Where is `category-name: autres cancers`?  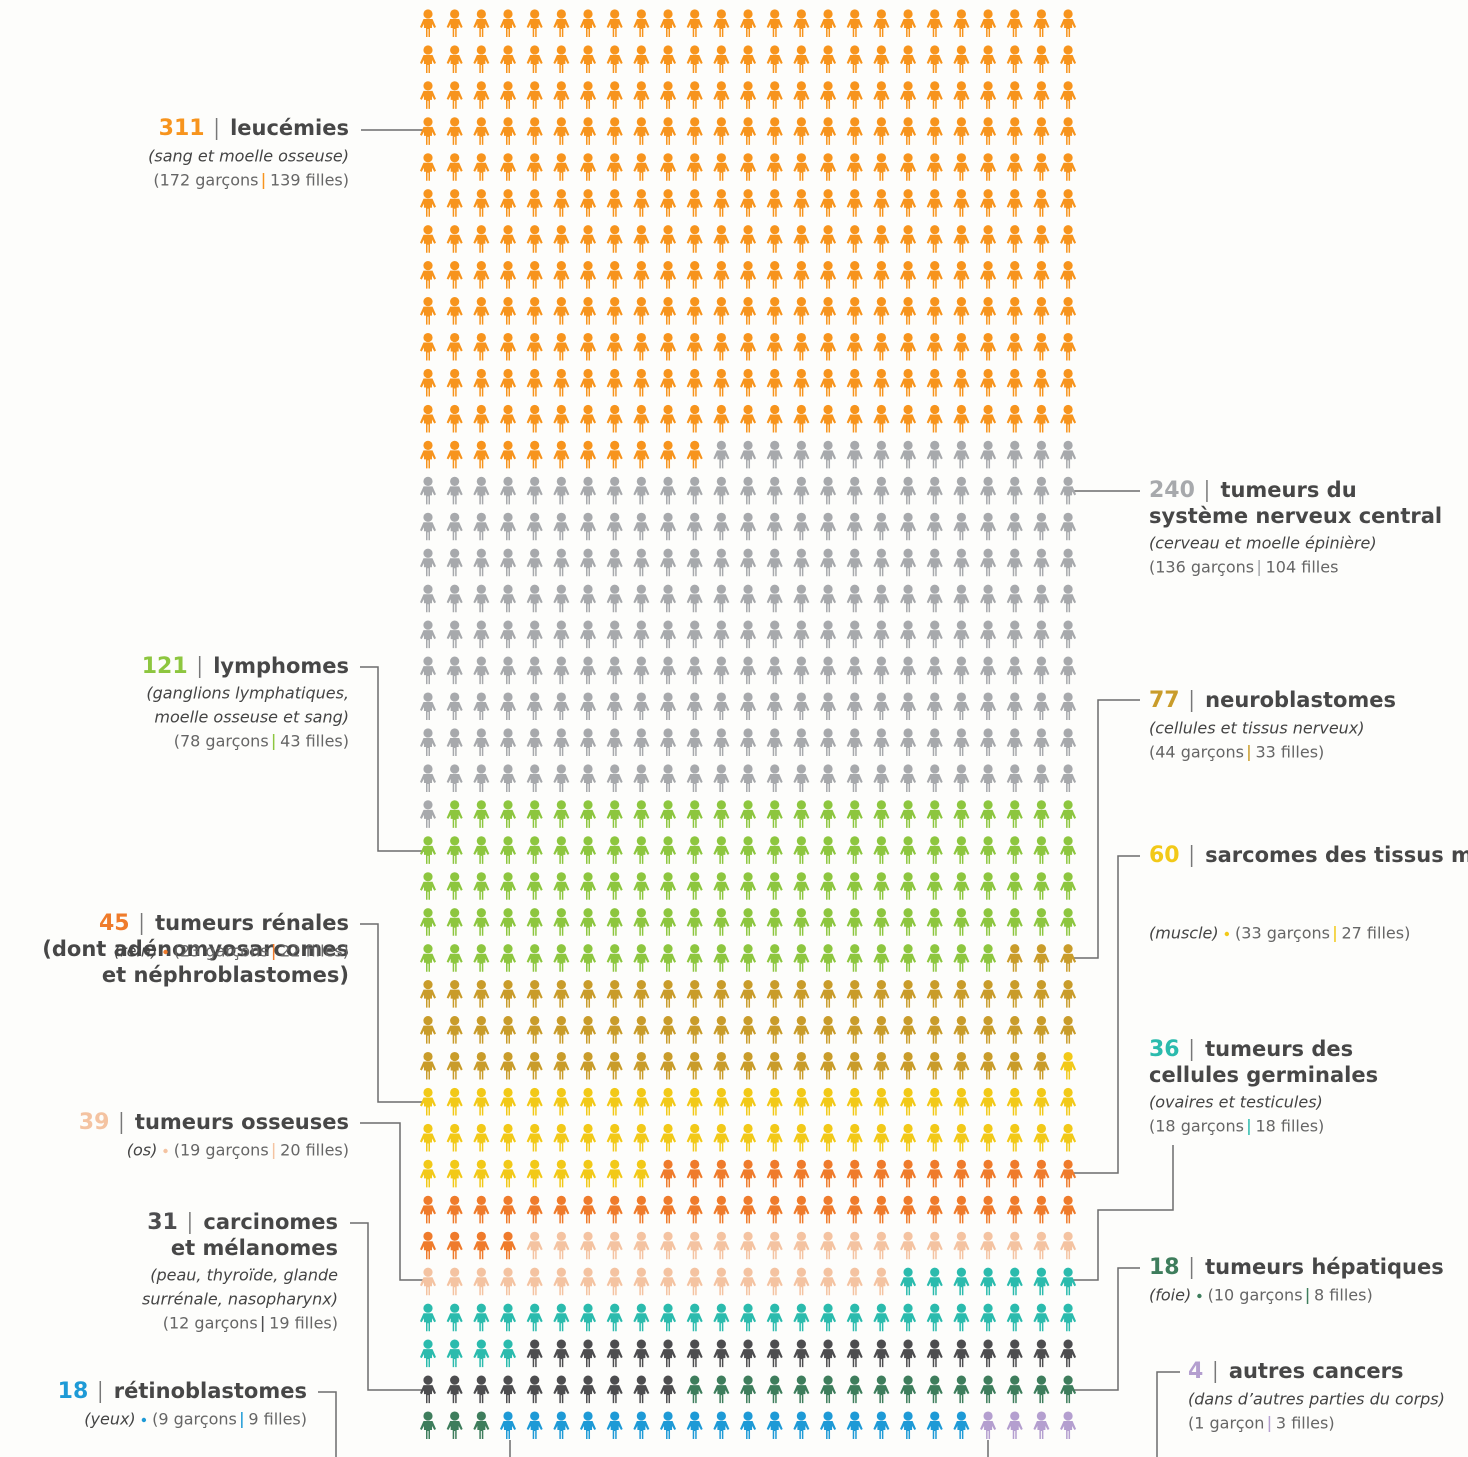 category-name: autres cancers is located at coordinates (1316, 1371).